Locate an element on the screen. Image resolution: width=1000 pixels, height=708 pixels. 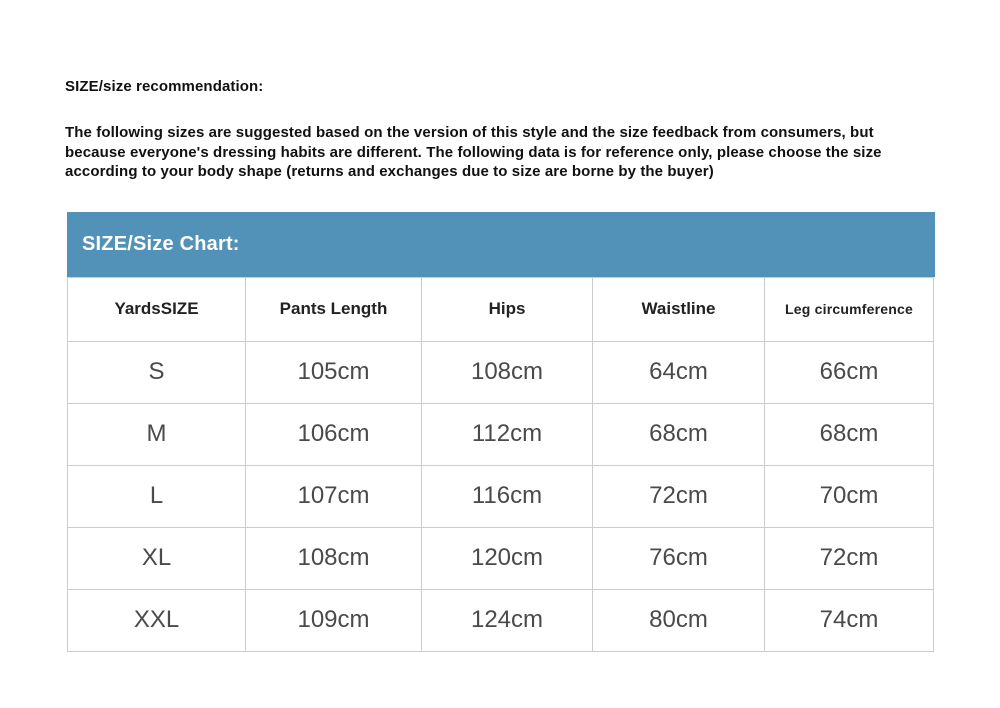
column-header-leg-circumference: Leg circumference is located at coordinates (849, 309).